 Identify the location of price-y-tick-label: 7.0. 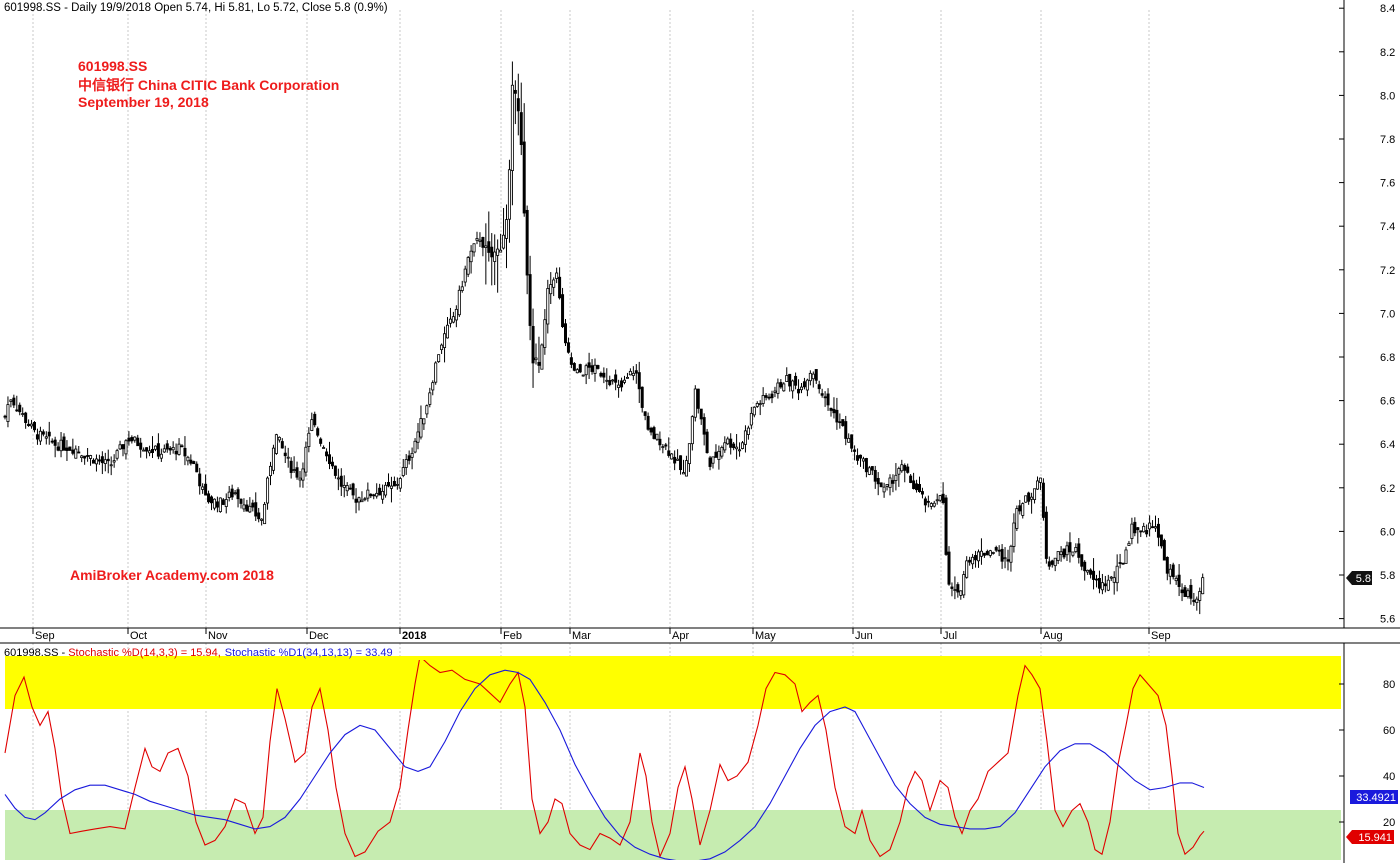
(1387, 314).